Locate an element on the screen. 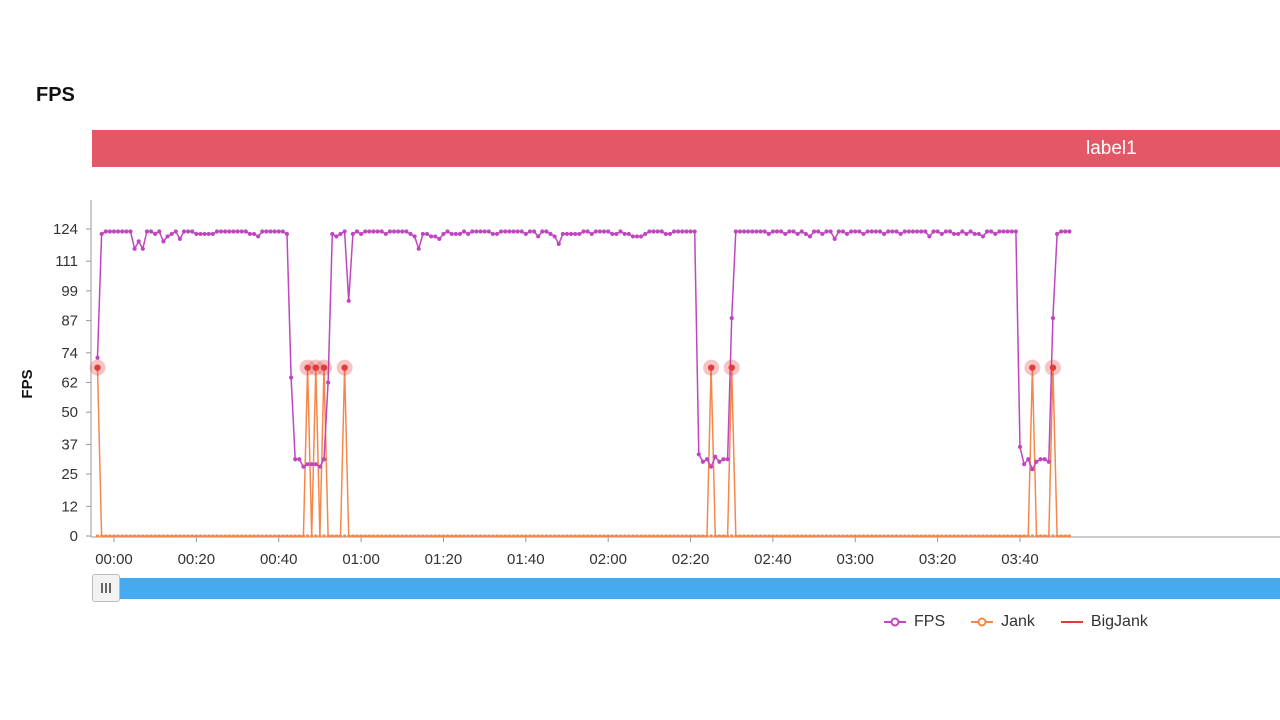 The width and height of the screenshot is (1280, 720). legend-item-jank: Jank is located at coordinates (1003, 622).